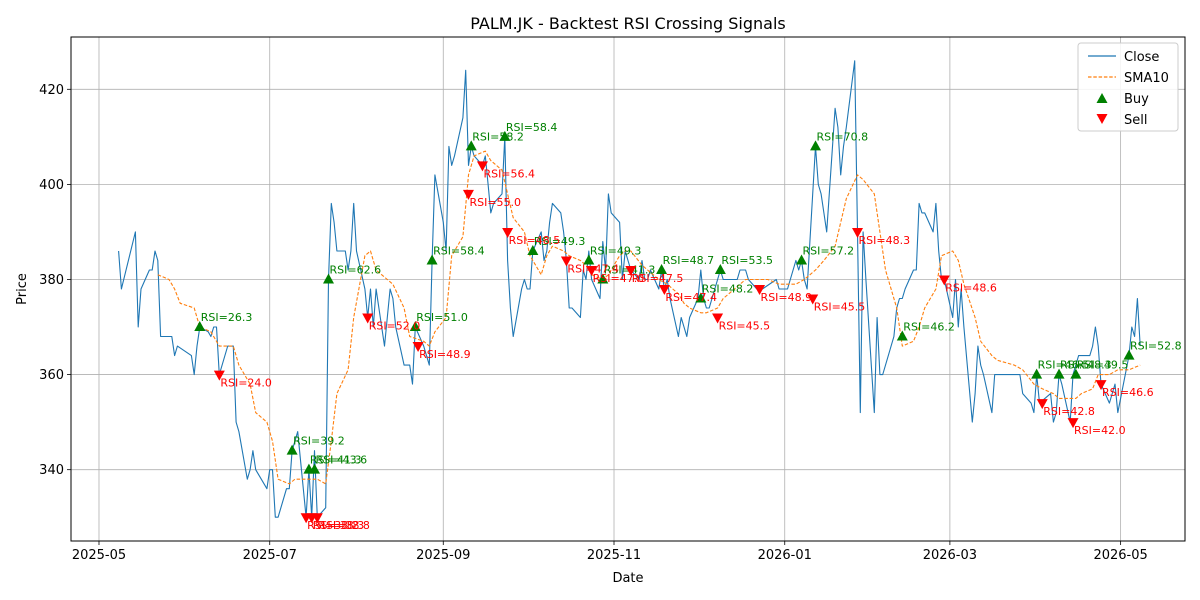 Image resolution: width=1200 pixels, height=600 pixels. Describe the element at coordinates (689, 260) in the screenshot. I see `buy-annotation: RSI=48.7` at that location.